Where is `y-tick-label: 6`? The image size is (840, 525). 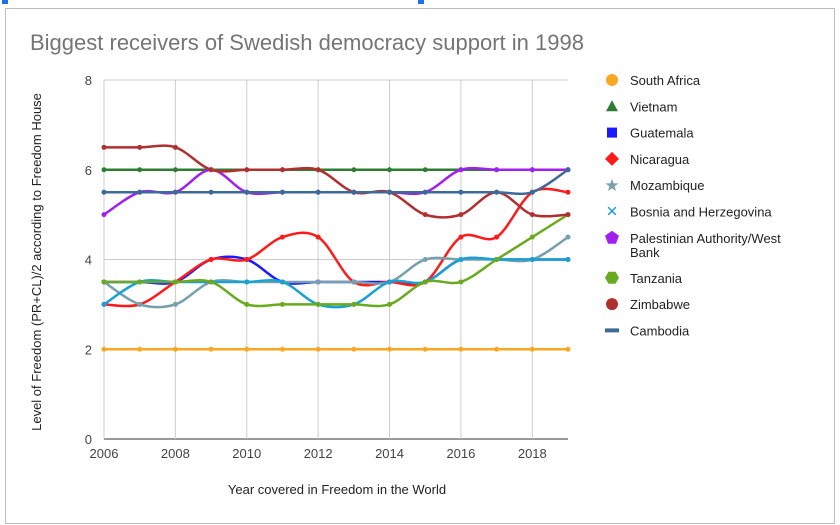 y-tick-label: 6 is located at coordinates (88, 170).